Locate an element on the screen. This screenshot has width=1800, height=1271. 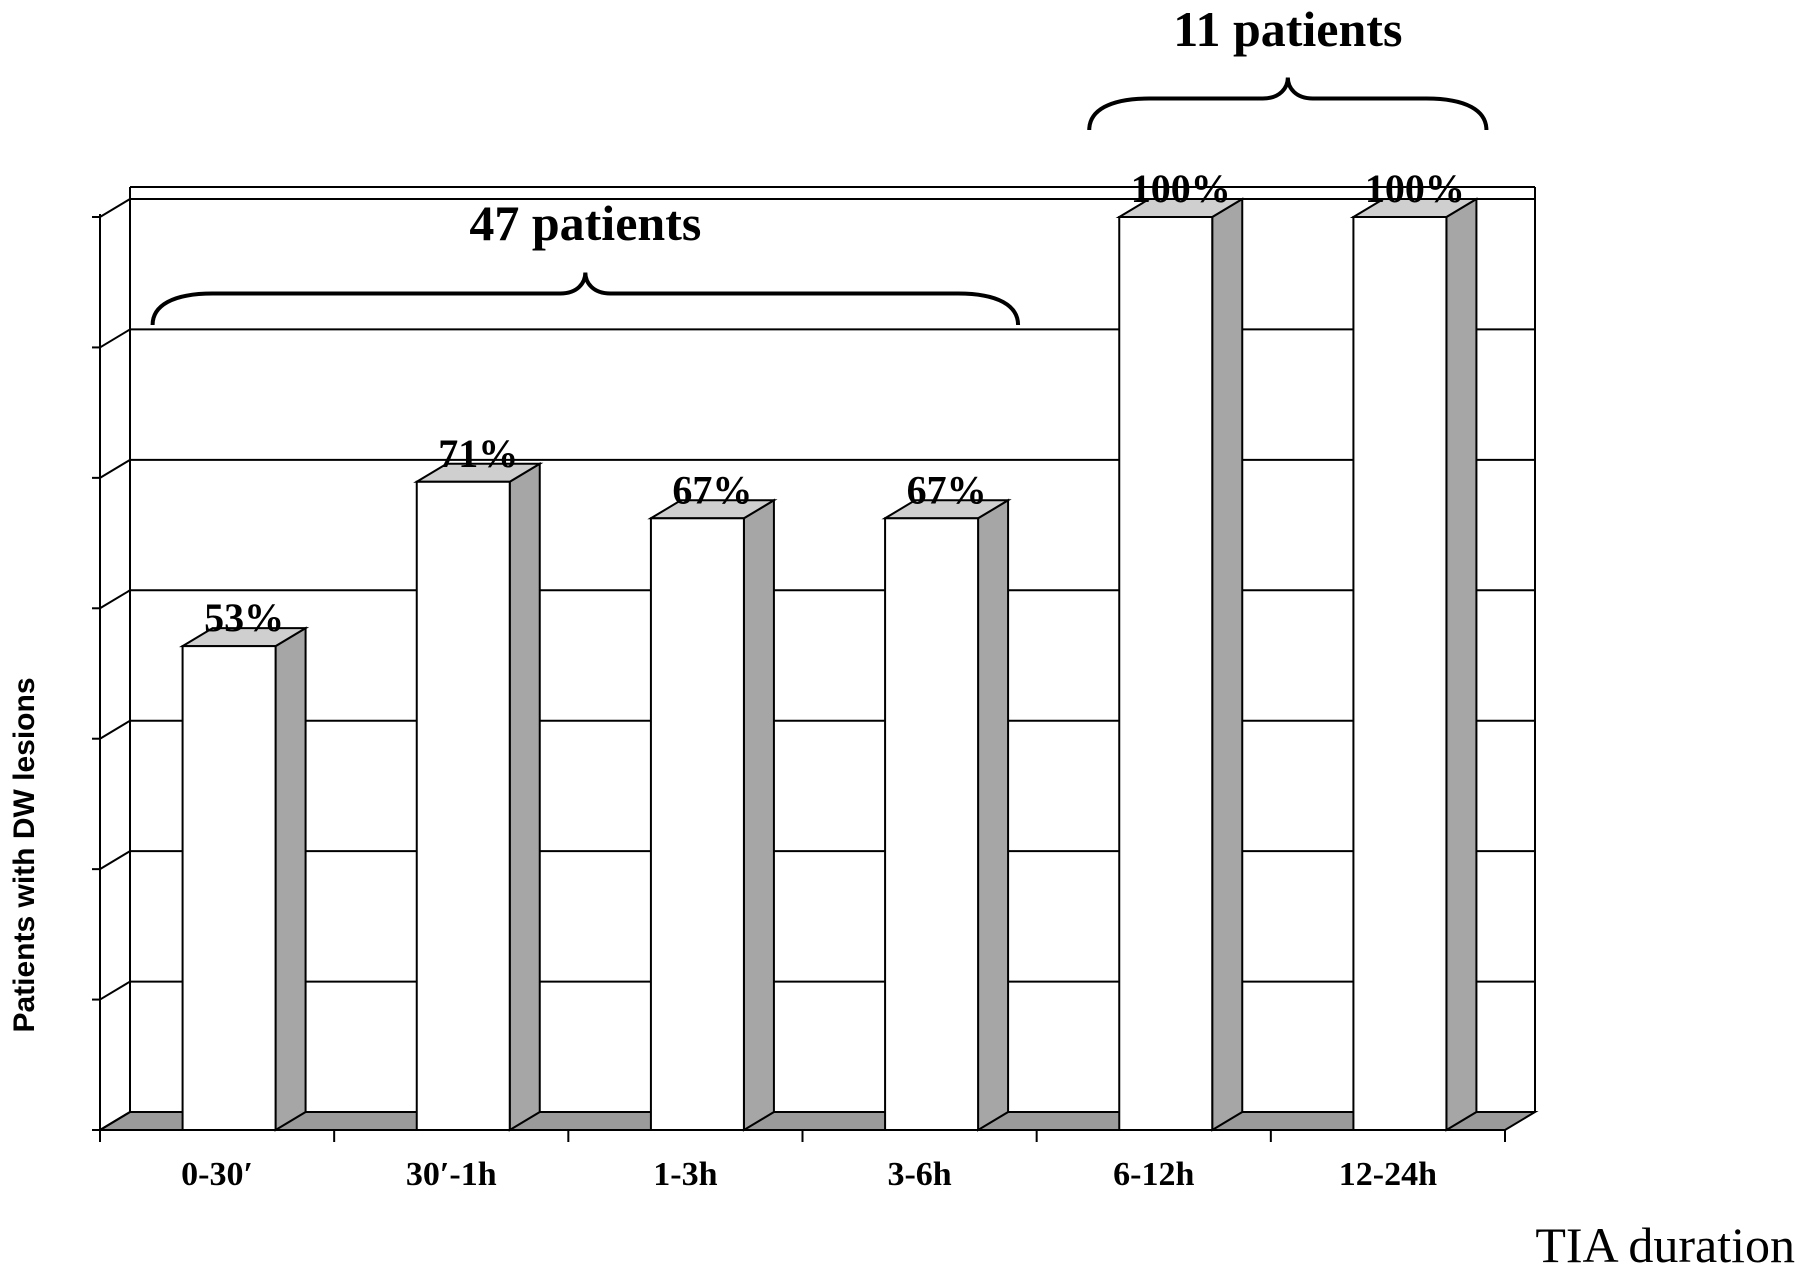
x-tick-label: 12-24h is located at coordinates (1388, 1174).